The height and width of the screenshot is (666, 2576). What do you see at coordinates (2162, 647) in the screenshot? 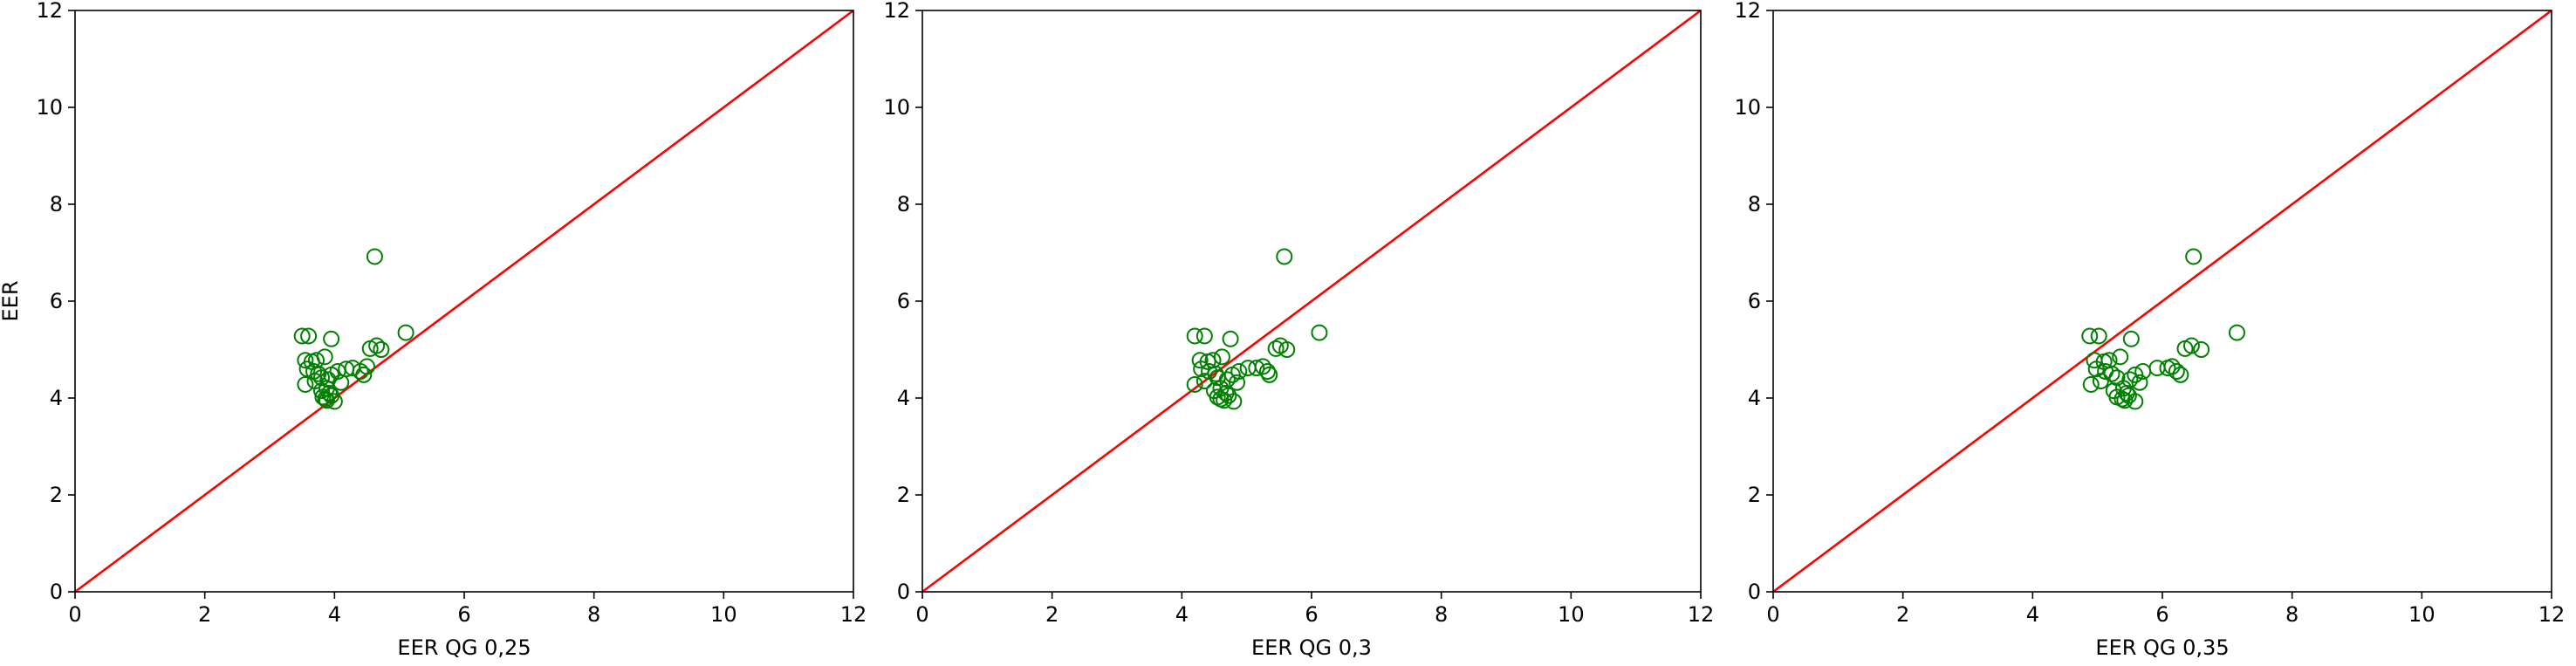
I see `x-axis-label: EER QG 0,35` at bounding box center [2162, 647].